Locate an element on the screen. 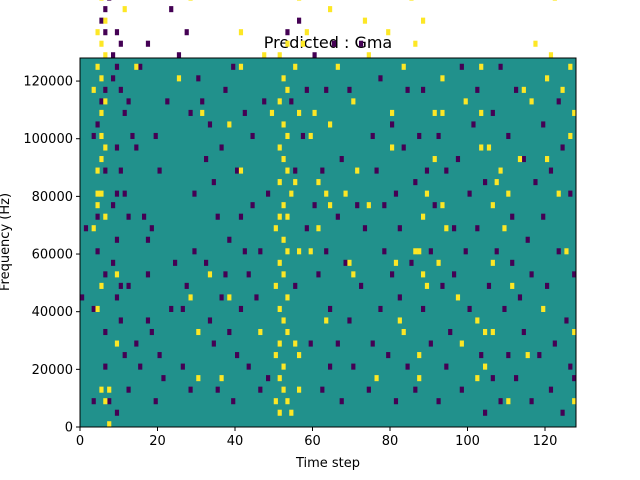 The image size is (640, 480). y-tick-label: 20000 is located at coordinates (52, 370).